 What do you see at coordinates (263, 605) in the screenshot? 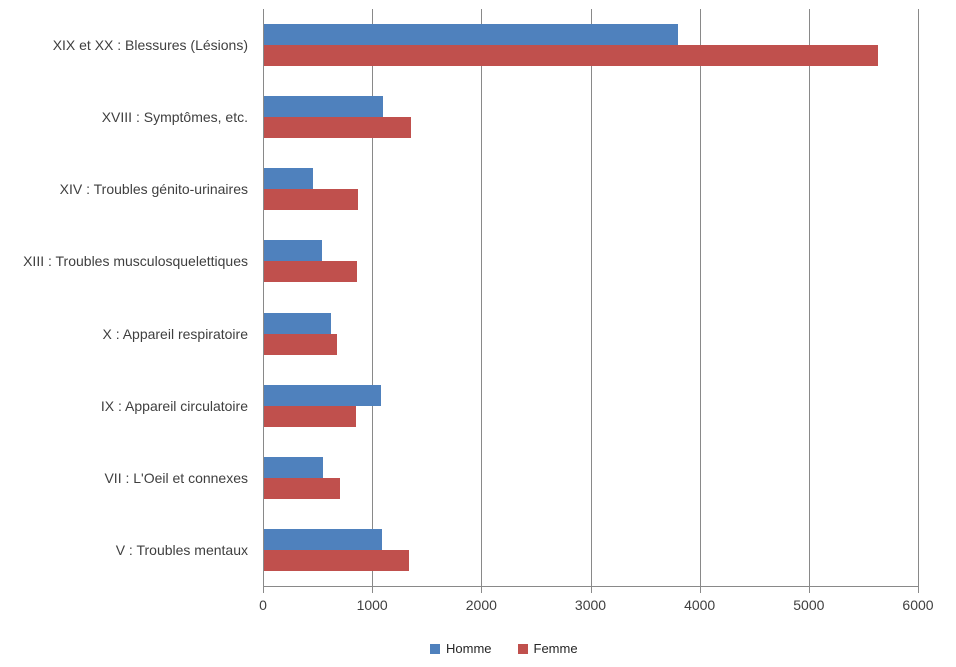
I see `x-tick-label: 0` at bounding box center [263, 605].